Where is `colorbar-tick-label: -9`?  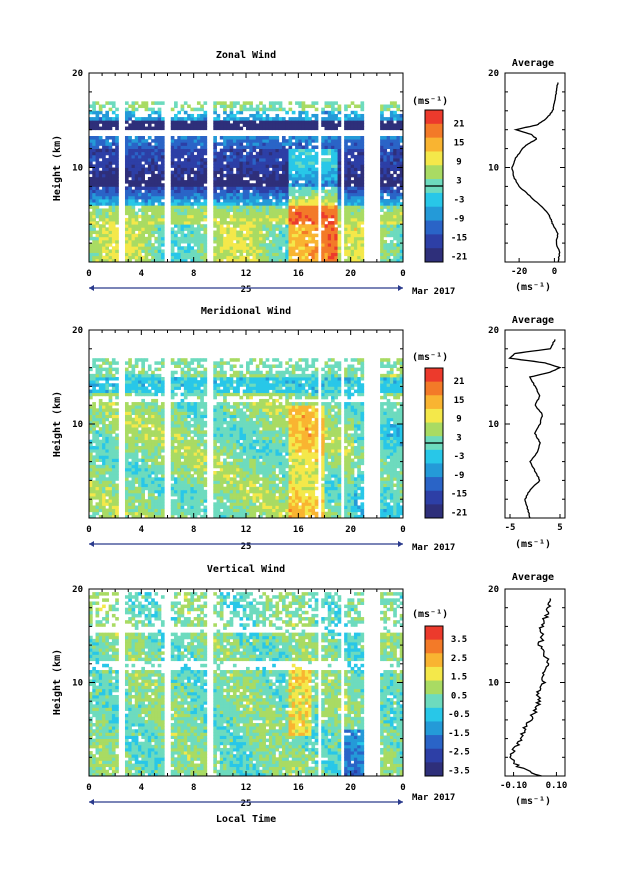
colorbar-tick-label: -9 is located at coordinates (459, 219).